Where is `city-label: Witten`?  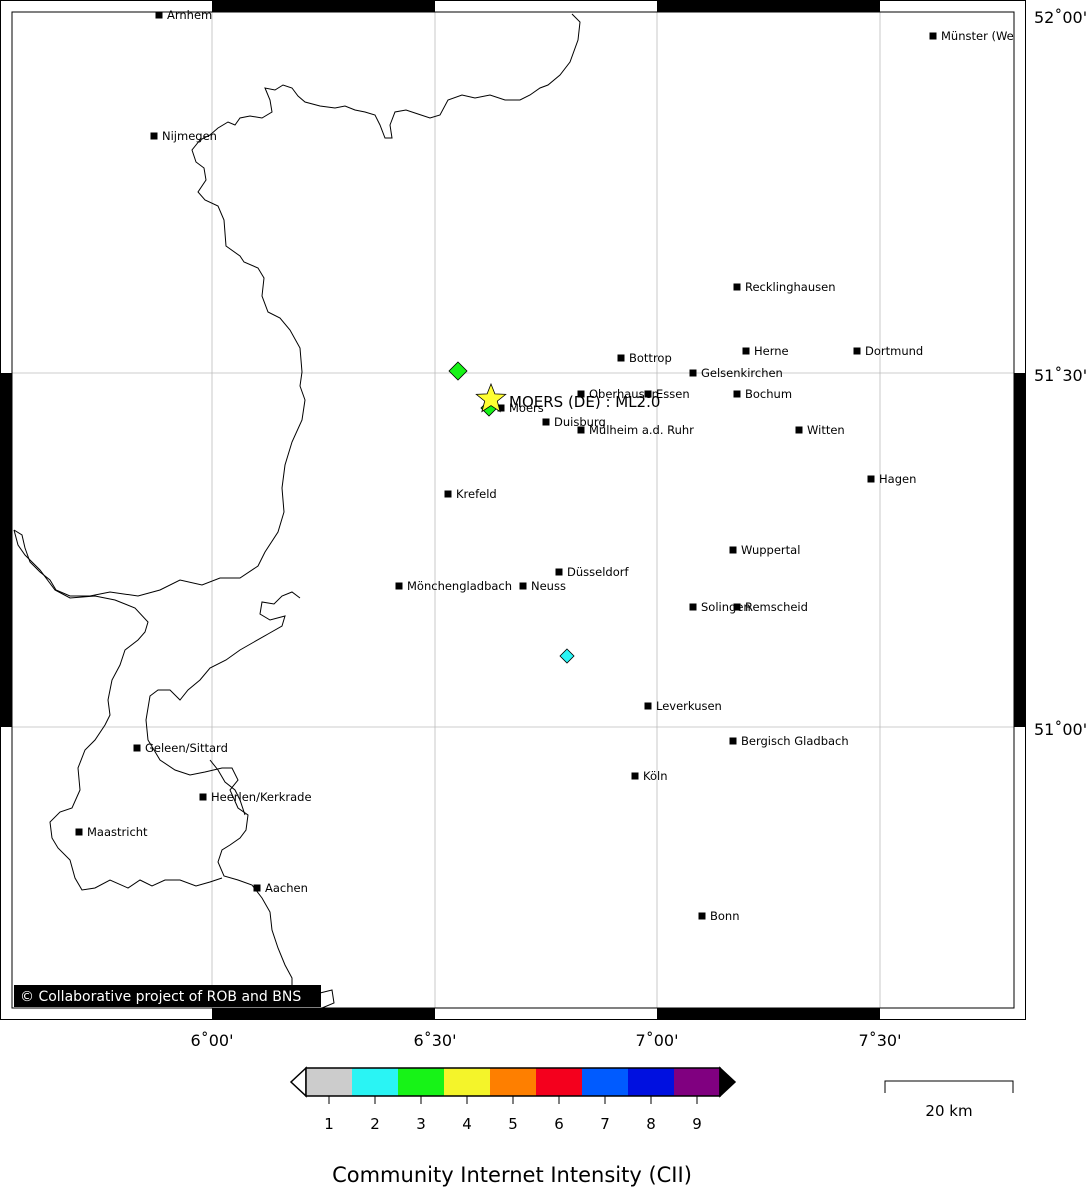 city-label: Witten is located at coordinates (826, 430).